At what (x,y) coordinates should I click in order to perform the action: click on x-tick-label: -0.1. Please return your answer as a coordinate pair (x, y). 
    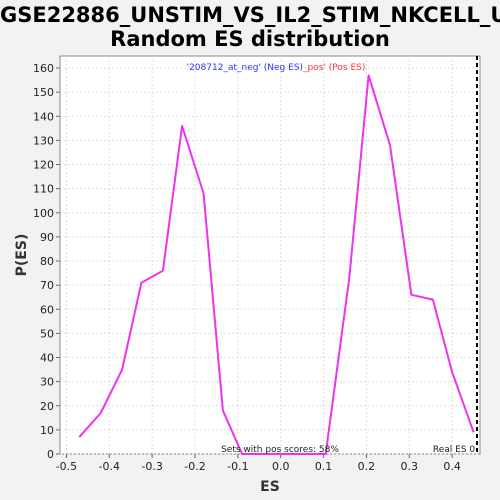
    Looking at the image, I should click on (237, 466).